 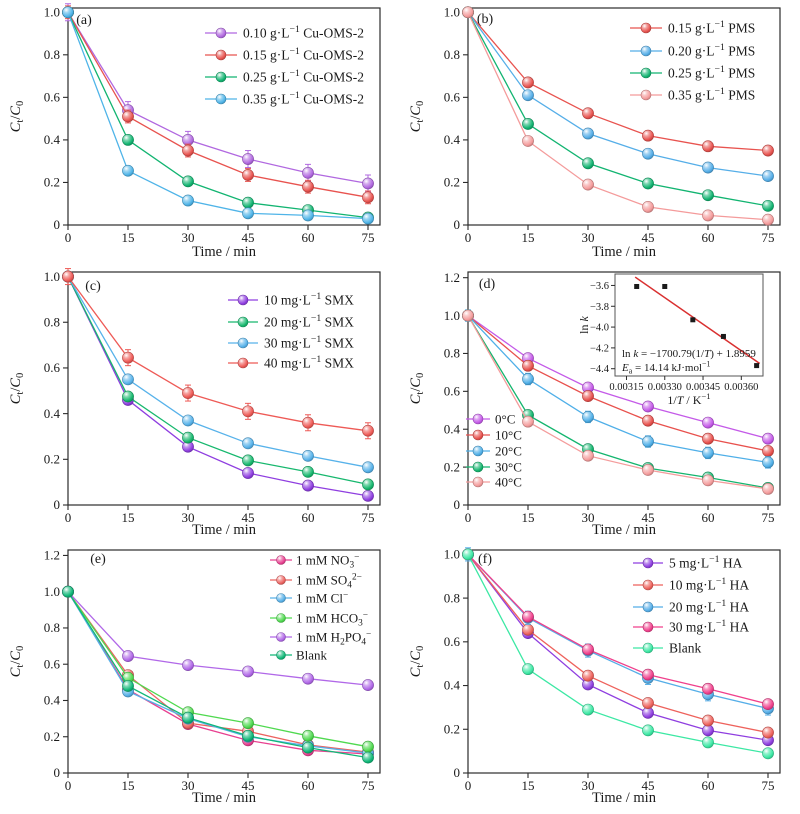 What do you see at coordinates (711, 50) in the screenshot?
I see `legend-label: 0.20 g·L−1 PMS` at bounding box center [711, 50].